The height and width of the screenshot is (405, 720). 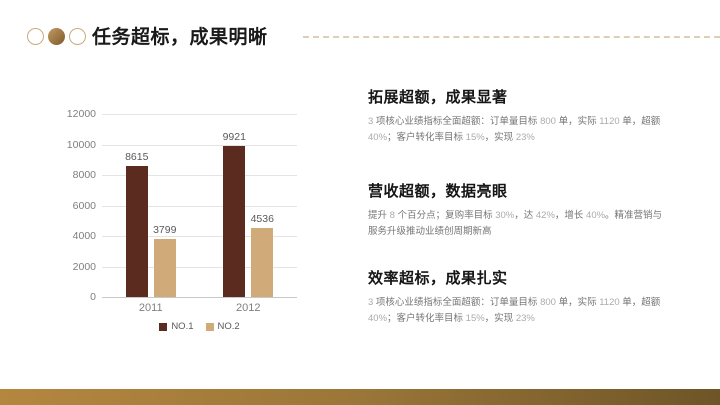 I want to click on bar-no2-2011, so click(x=164, y=268).